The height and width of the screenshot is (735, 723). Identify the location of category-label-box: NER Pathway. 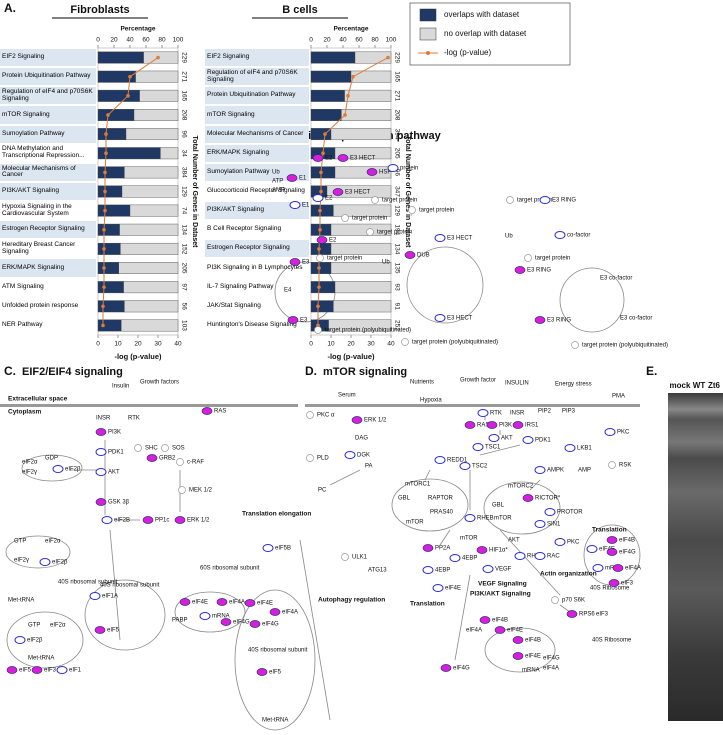
(22, 324).